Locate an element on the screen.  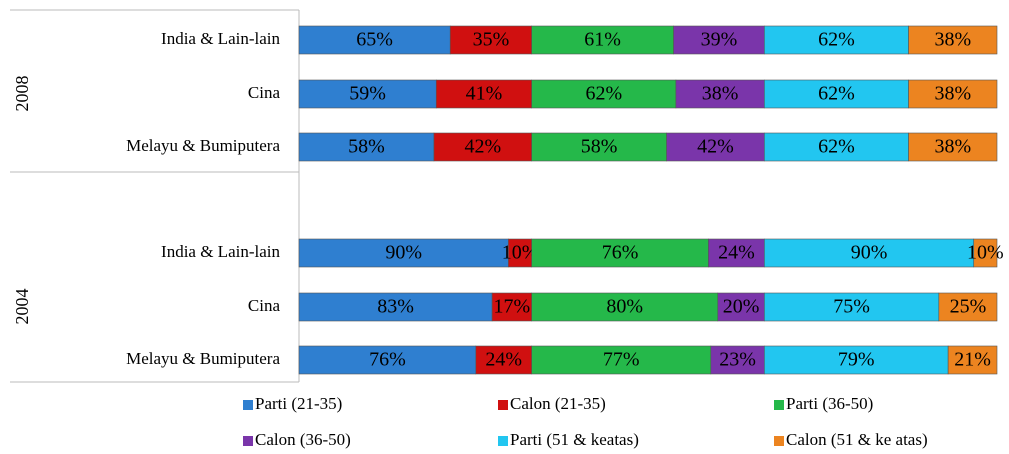
data-label: 41% is located at coordinates (484, 94).